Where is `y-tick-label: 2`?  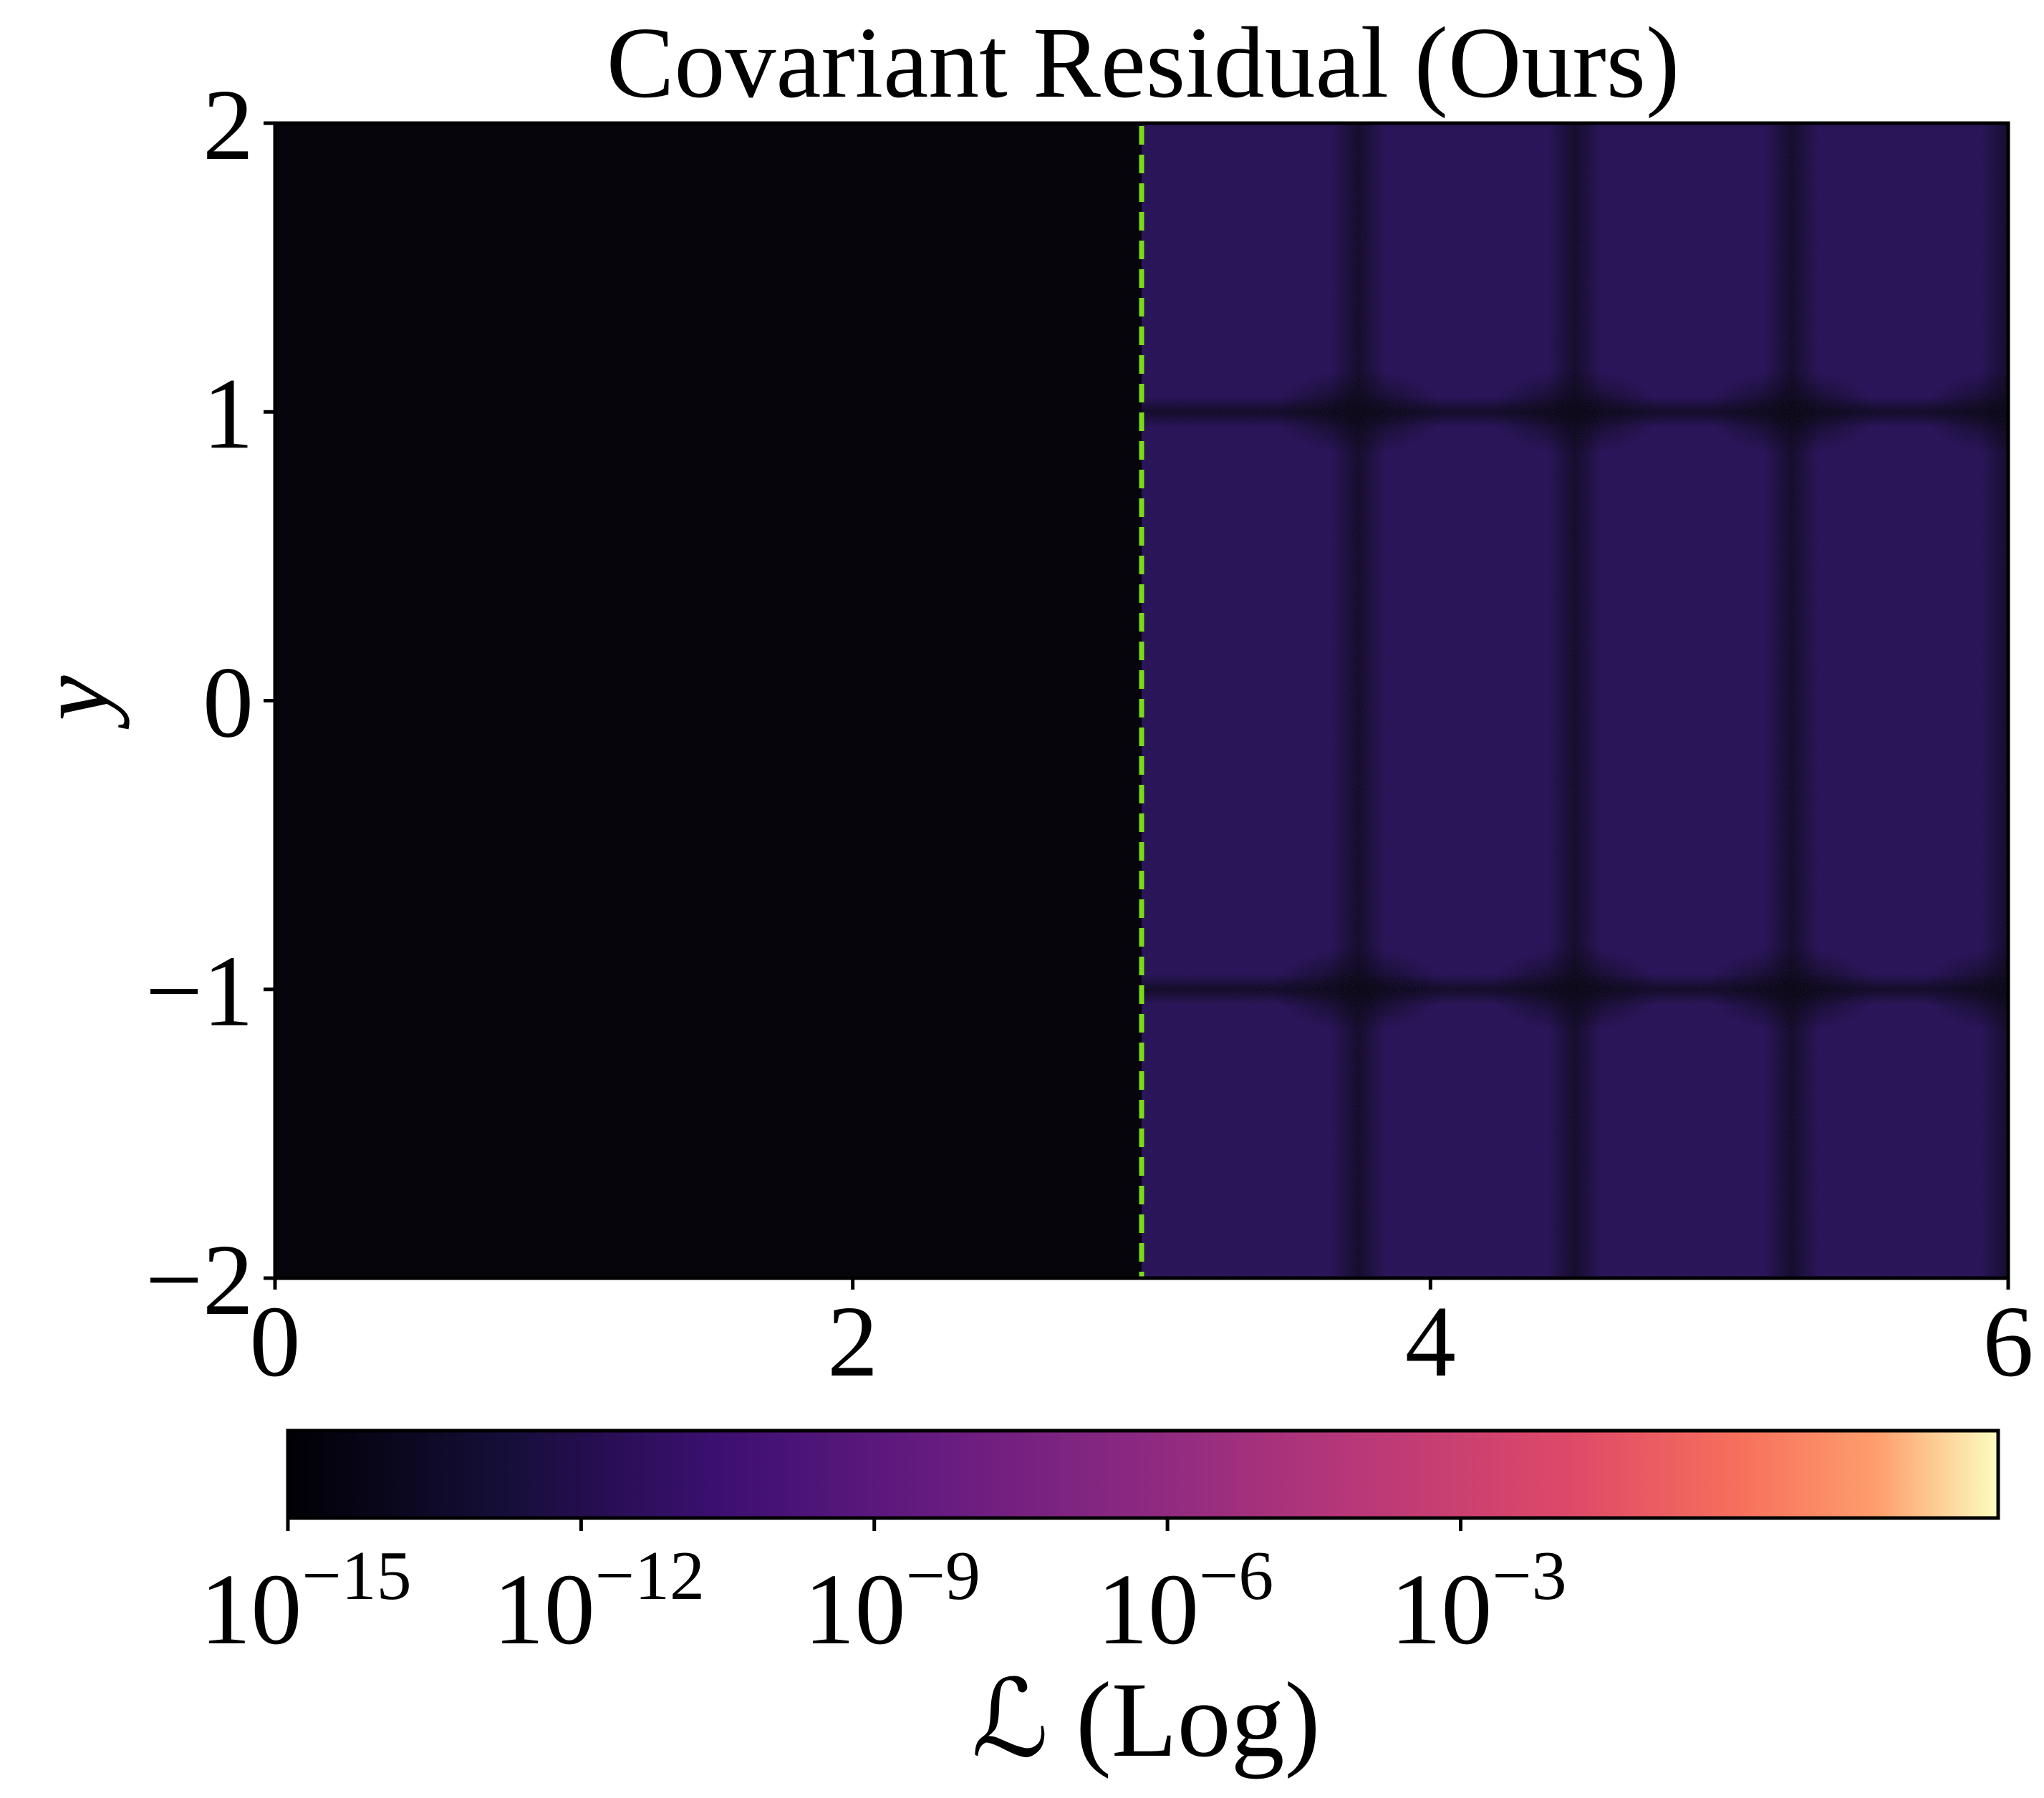 y-tick-label: 2 is located at coordinates (229, 124).